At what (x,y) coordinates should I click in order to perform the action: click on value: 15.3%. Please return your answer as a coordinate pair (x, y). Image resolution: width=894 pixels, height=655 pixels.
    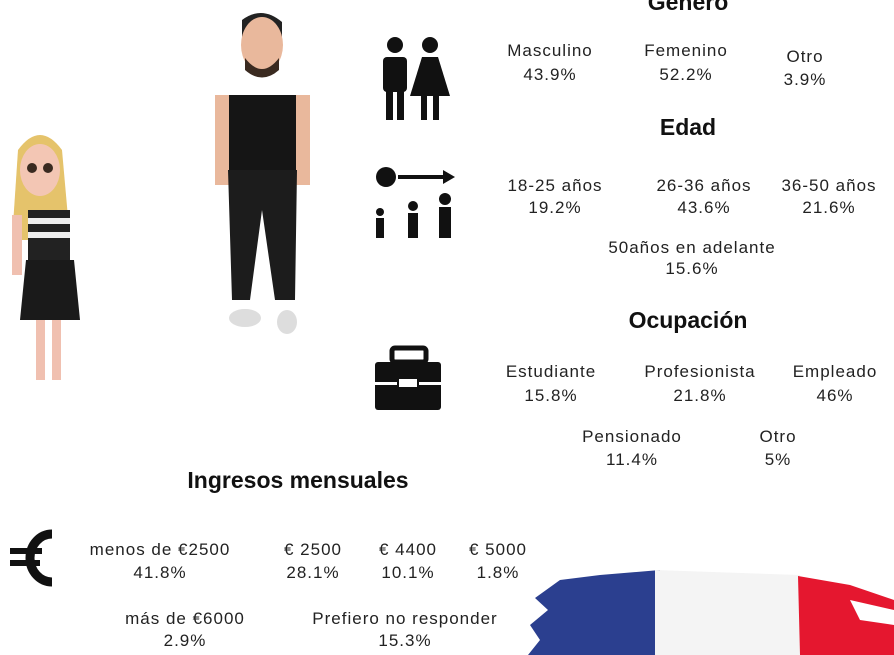
    Looking at the image, I should click on (404, 640).